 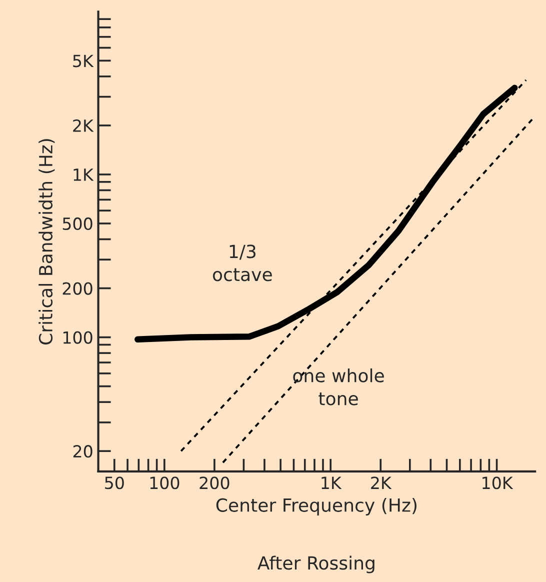 What do you see at coordinates (332, 482) in the screenshot?
I see `x-tick-label: 1K` at bounding box center [332, 482].